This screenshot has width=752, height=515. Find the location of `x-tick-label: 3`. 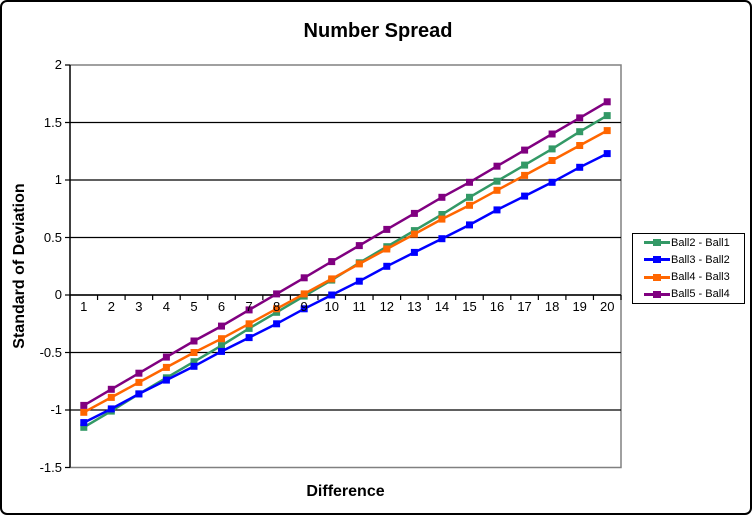

x-tick-label: 3 is located at coordinates (139, 306).